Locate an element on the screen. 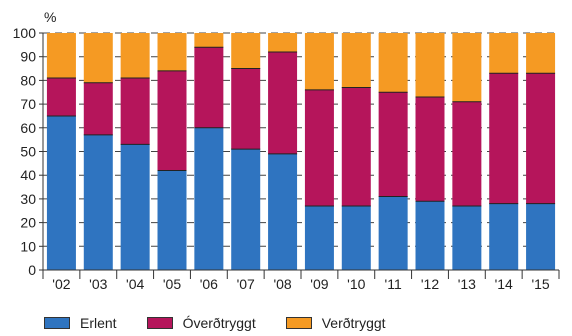 The width and height of the screenshot is (572, 336). bar--ver-tryggt-4 is located at coordinates (209, 87).